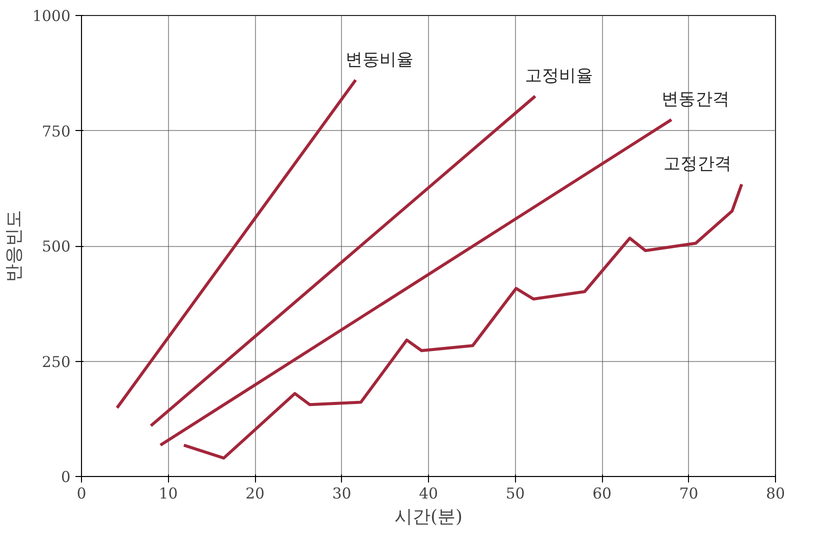  What do you see at coordinates (428, 493) in the screenshot?
I see `x-tick-label: 40` at bounding box center [428, 493].